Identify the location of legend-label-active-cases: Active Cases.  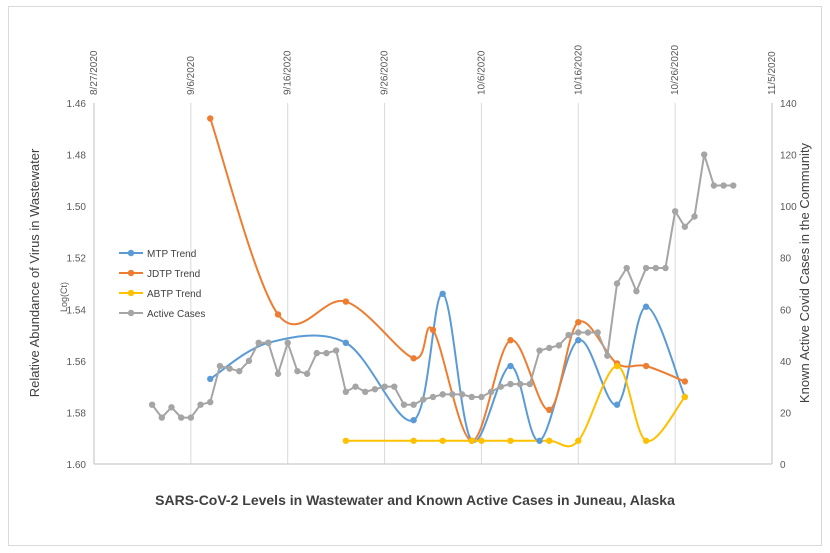
(176, 314).